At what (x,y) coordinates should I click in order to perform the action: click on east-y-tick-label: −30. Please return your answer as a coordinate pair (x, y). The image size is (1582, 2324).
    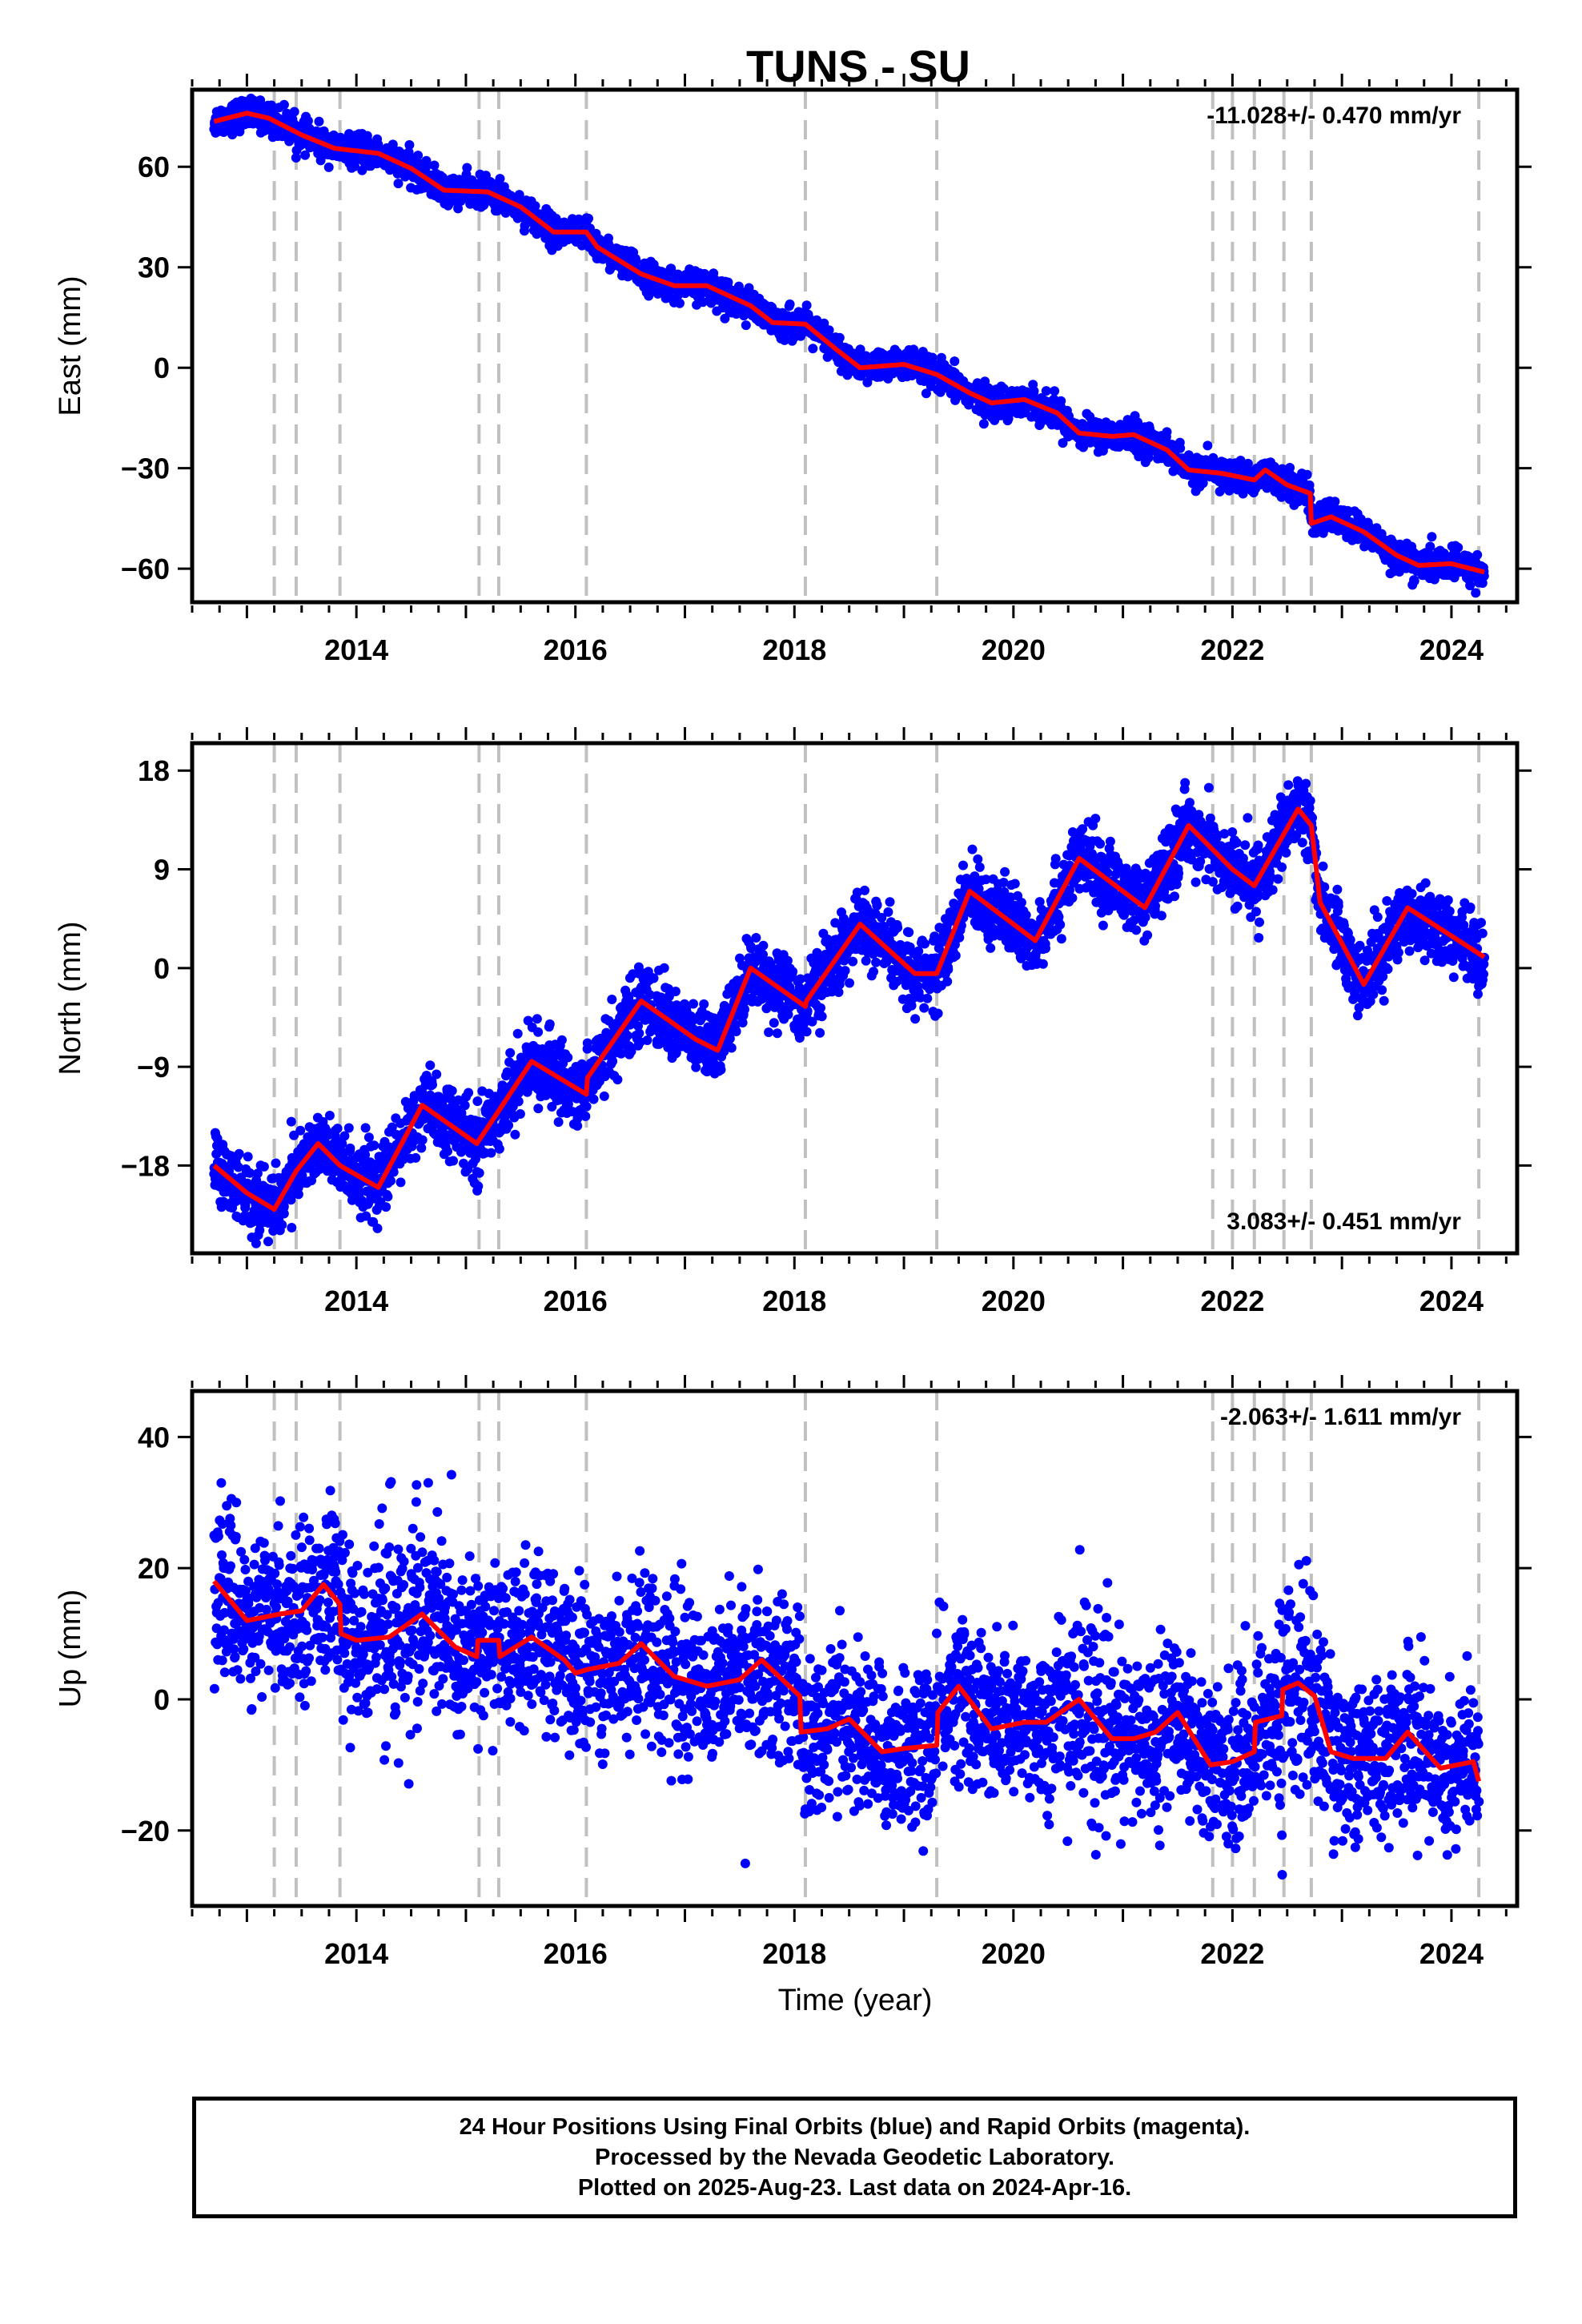
    Looking at the image, I should click on (145, 469).